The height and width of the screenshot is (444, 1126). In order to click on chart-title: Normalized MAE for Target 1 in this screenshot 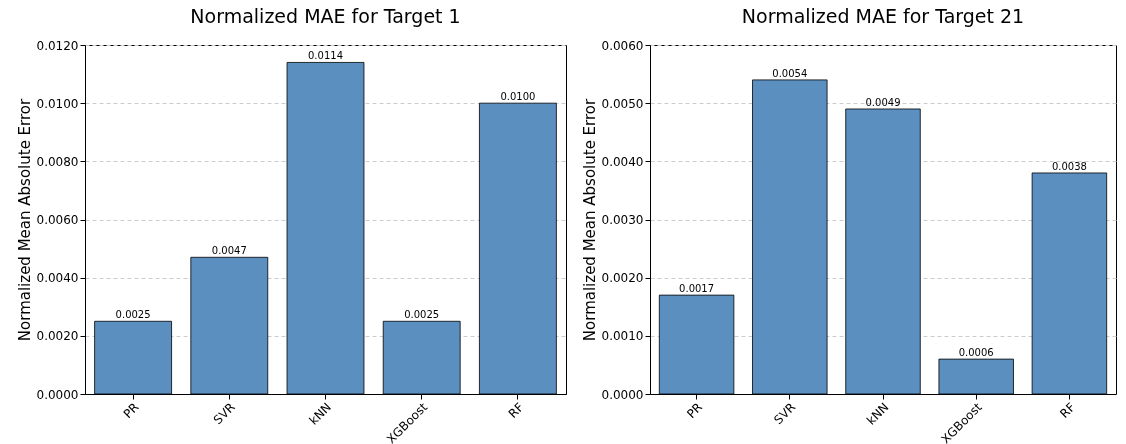, I will do `click(325, 16)`.